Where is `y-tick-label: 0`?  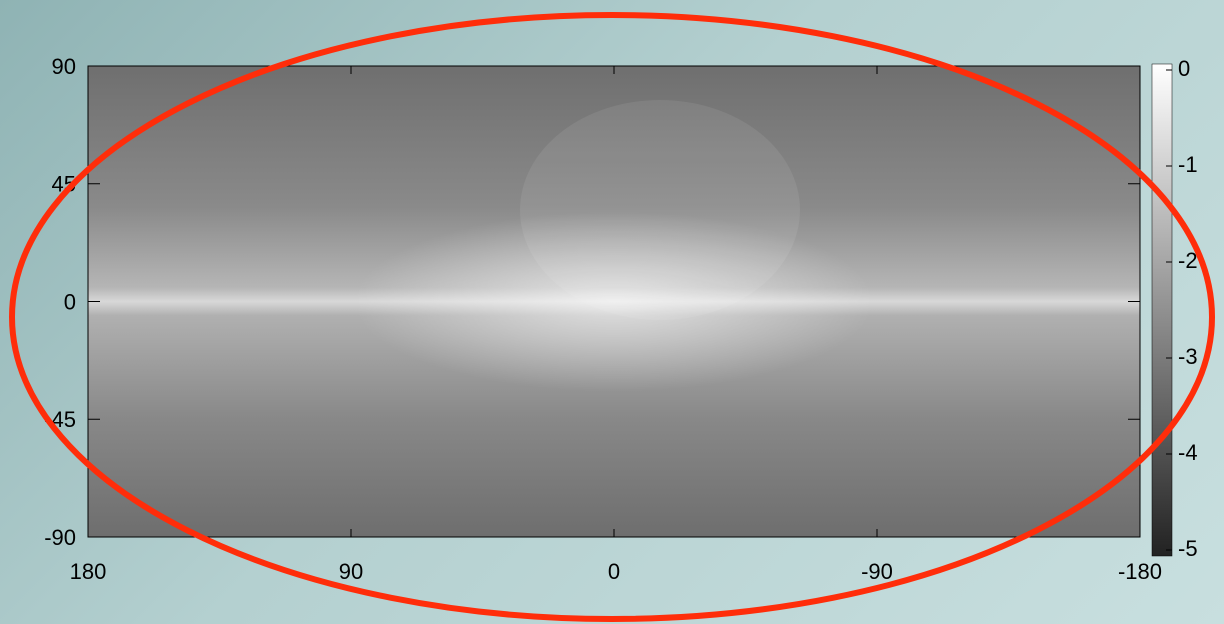 y-tick-label: 0 is located at coordinates (70, 301).